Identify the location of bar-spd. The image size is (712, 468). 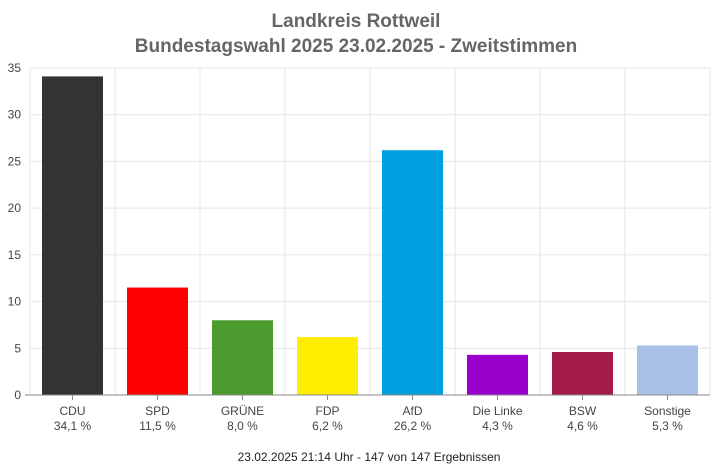
(157, 341).